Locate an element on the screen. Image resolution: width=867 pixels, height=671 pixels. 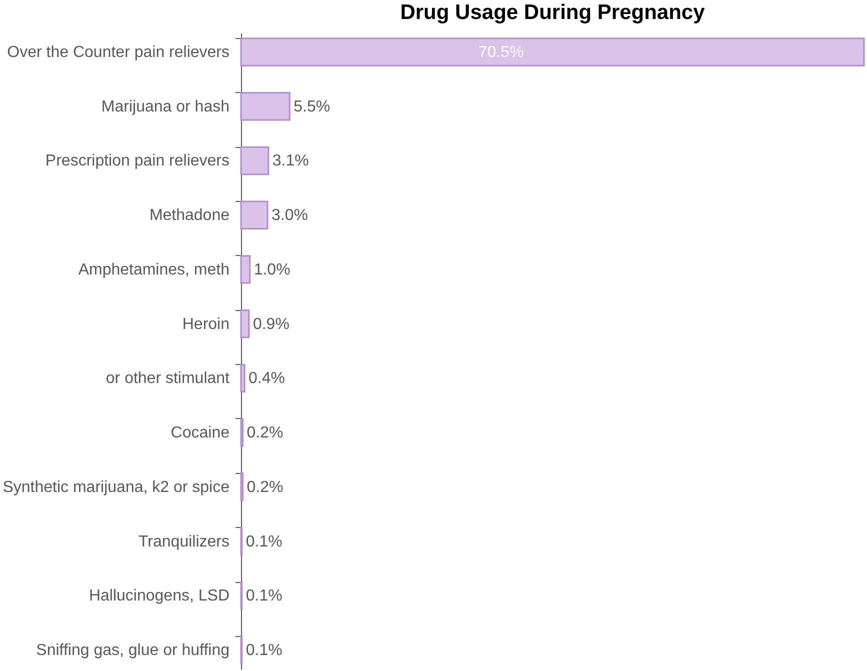
data-label: 3.1% is located at coordinates (290, 161).